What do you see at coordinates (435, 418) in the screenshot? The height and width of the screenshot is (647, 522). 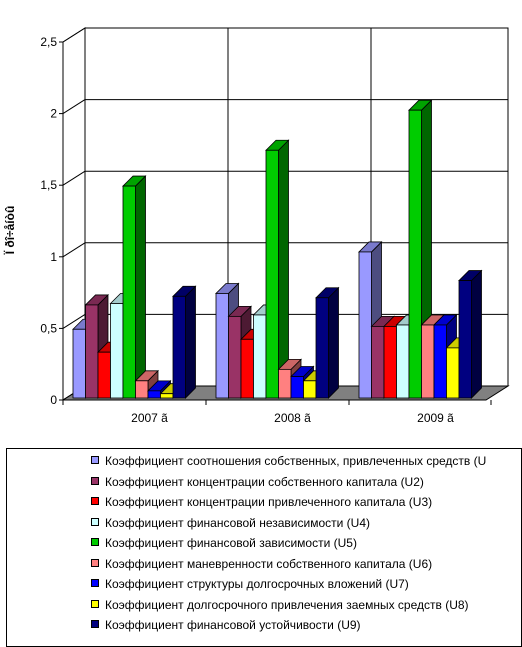 I see `x-tick-label: 2009 ã` at bounding box center [435, 418].